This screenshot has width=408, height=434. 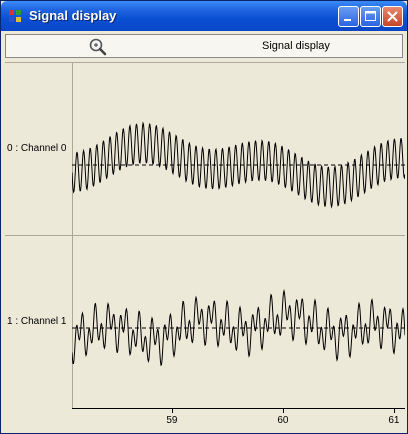 I want to click on minimize-icon, so click(x=348, y=16).